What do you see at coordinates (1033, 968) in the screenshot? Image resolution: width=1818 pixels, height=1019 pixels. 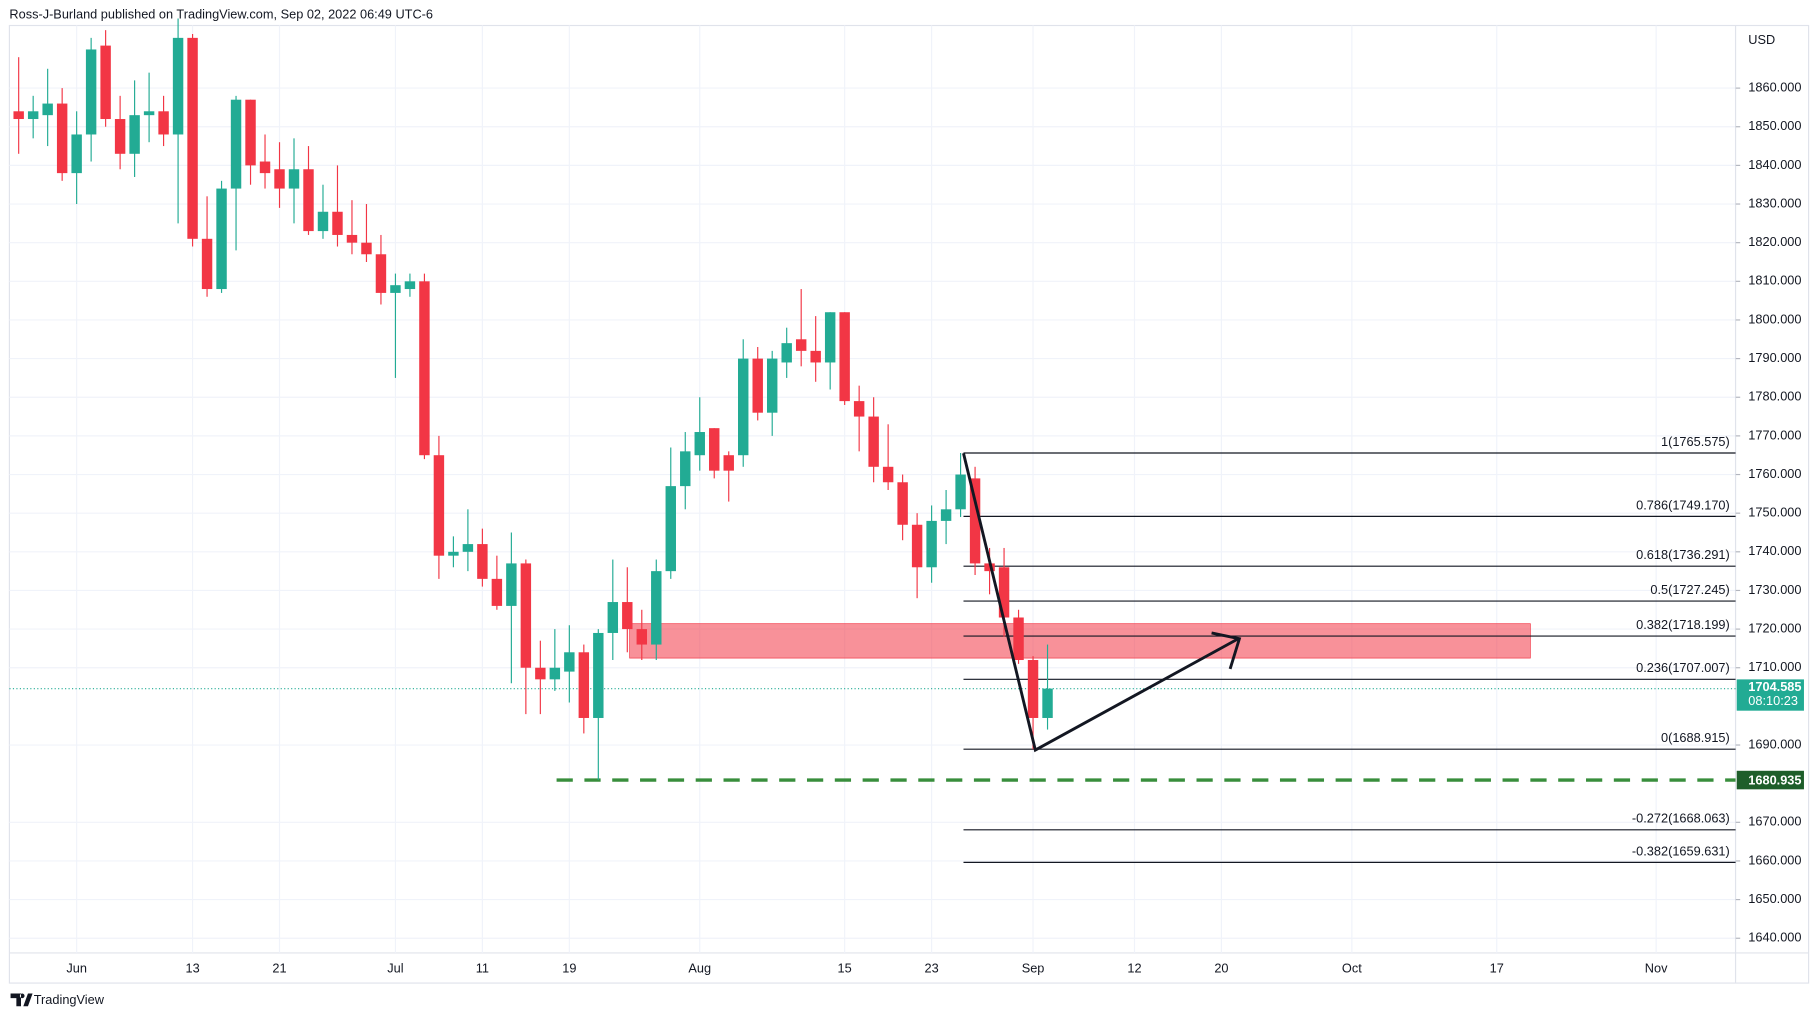 I see `x-tick-label: Sep` at bounding box center [1033, 968].